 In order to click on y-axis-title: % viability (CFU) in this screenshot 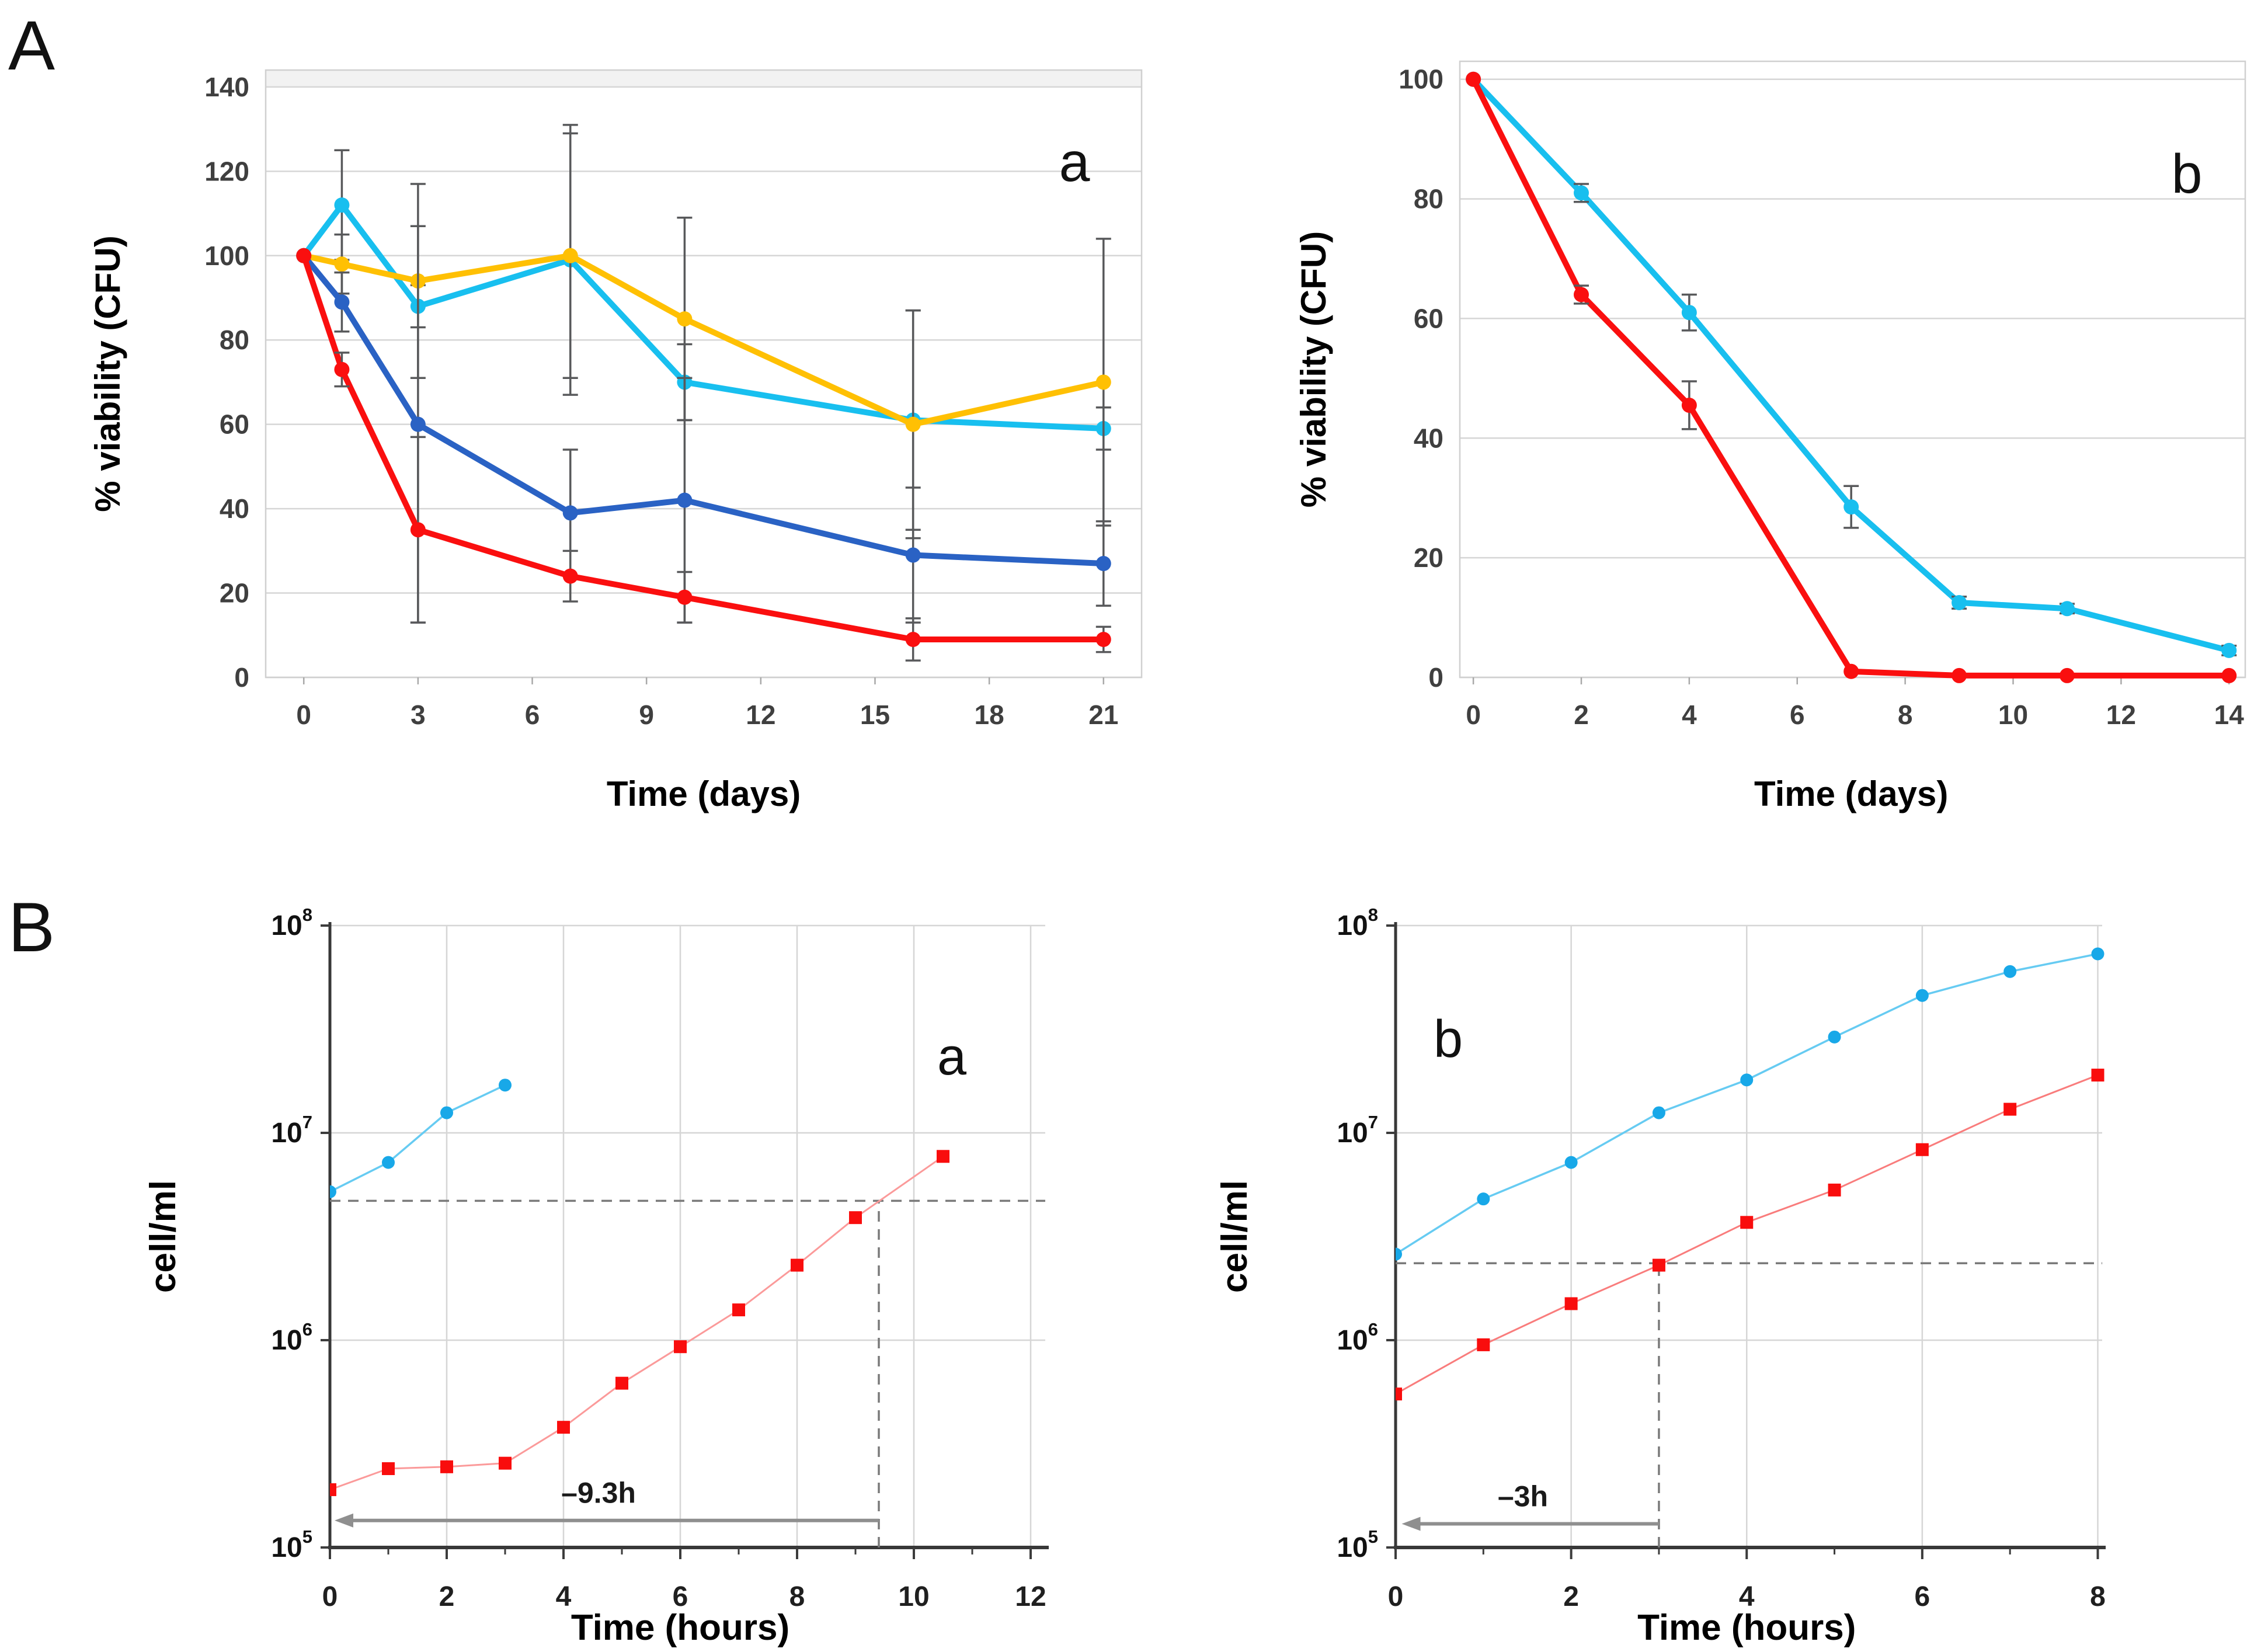, I will do `click(107, 373)`.